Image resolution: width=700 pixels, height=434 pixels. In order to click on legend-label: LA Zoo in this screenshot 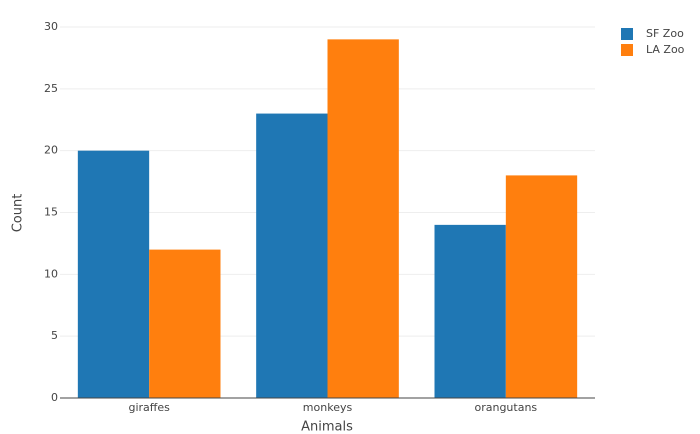, I will do `click(665, 49)`.